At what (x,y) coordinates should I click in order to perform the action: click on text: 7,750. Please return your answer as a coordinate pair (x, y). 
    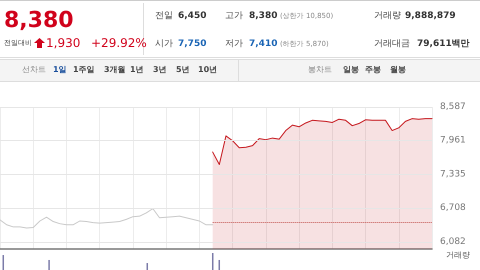
    Looking at the image, I should click on (192, 44).